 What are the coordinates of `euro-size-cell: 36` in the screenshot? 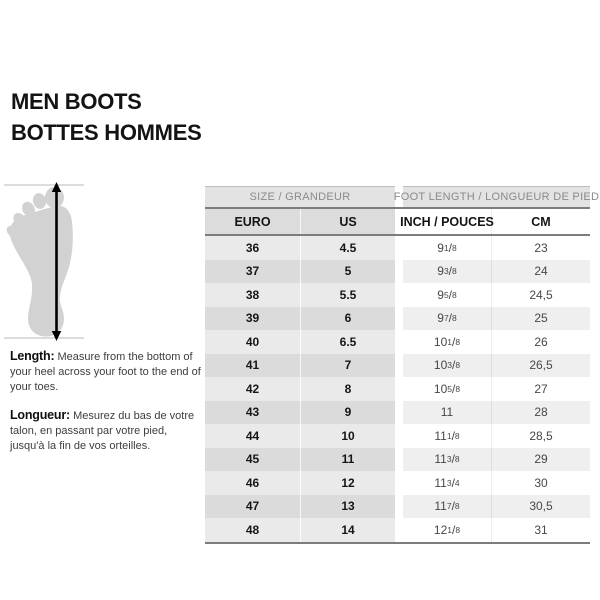 It's located at (253, 248).